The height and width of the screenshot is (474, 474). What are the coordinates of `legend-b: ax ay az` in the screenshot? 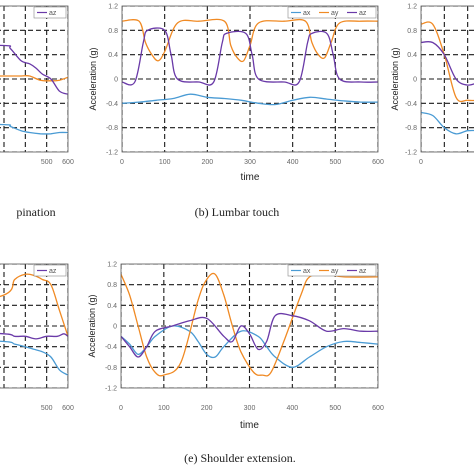 It's located at (332, 12).